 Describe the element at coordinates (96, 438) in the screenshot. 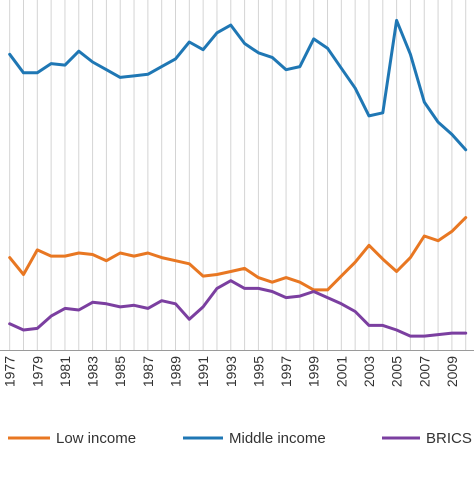

I see `legend-label-low-income: Low income` at that location.